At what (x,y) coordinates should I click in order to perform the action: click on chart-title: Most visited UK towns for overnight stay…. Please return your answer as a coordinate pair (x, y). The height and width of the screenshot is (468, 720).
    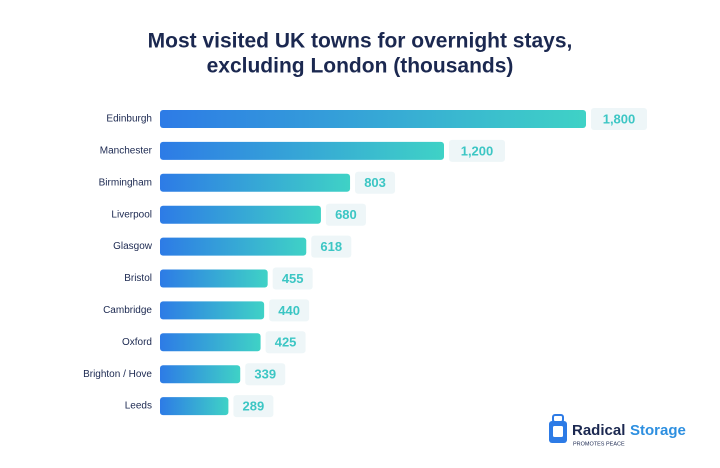
    Looking at the image, I should click on (360, 41).